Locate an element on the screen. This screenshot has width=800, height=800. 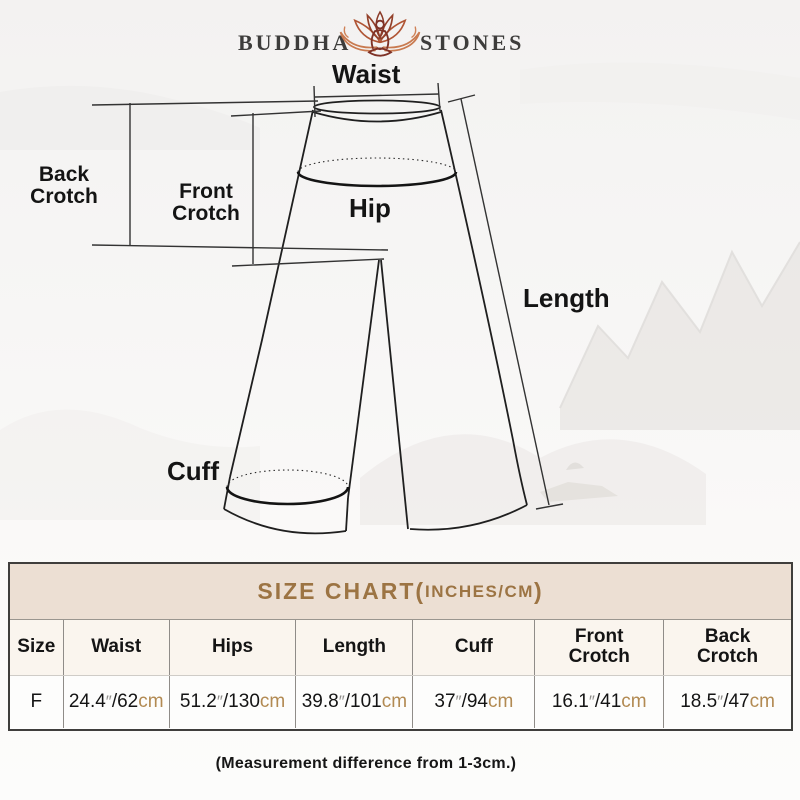
size-chart-title: SIZE CHART(INCHES/CM) is located at coordinates (400, 592).